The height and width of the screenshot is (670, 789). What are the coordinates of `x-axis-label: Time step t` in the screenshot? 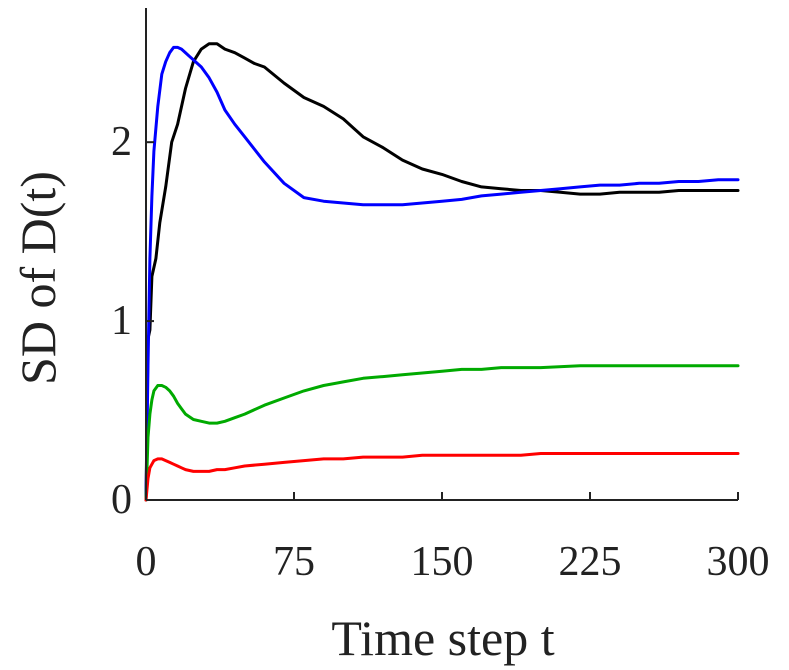 It's located at (442, 638).